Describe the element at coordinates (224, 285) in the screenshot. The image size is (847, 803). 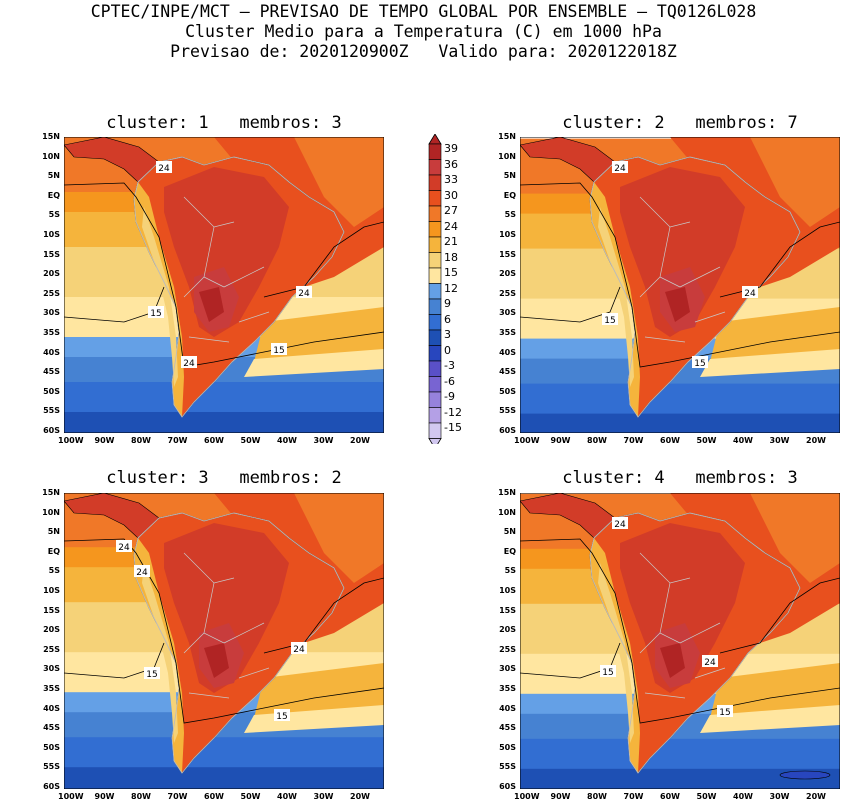
I see `map-panel-1: 24 24 15 24 15` at that location.